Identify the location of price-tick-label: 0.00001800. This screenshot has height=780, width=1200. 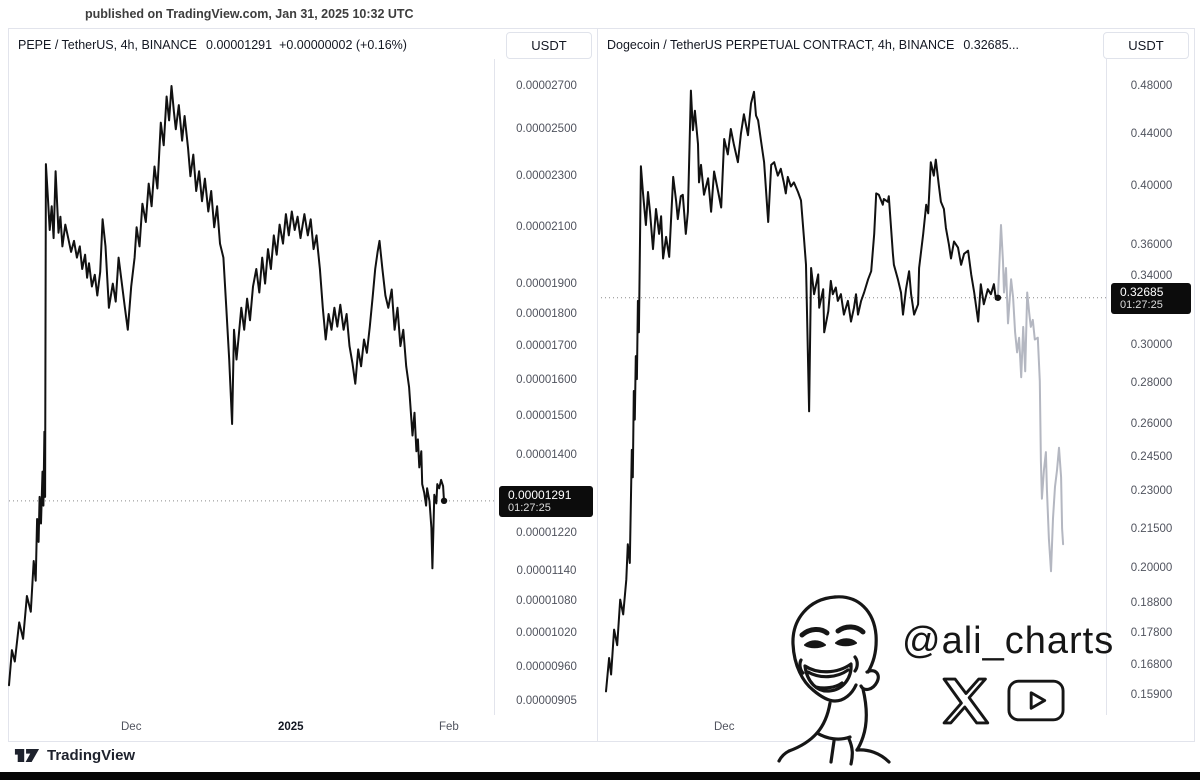
(546, 313).